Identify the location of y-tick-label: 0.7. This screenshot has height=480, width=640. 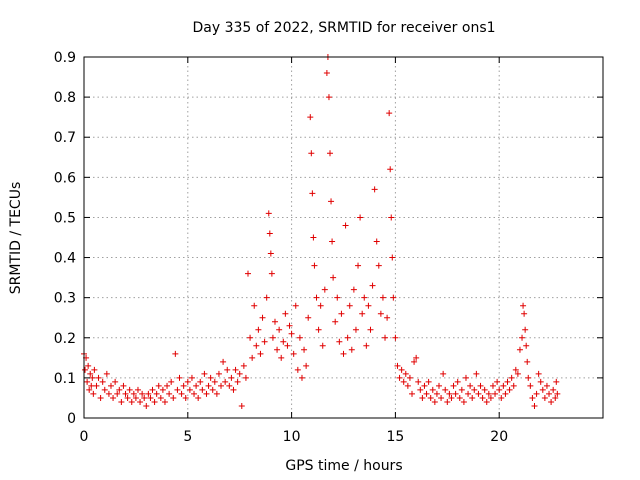
(65, 138).